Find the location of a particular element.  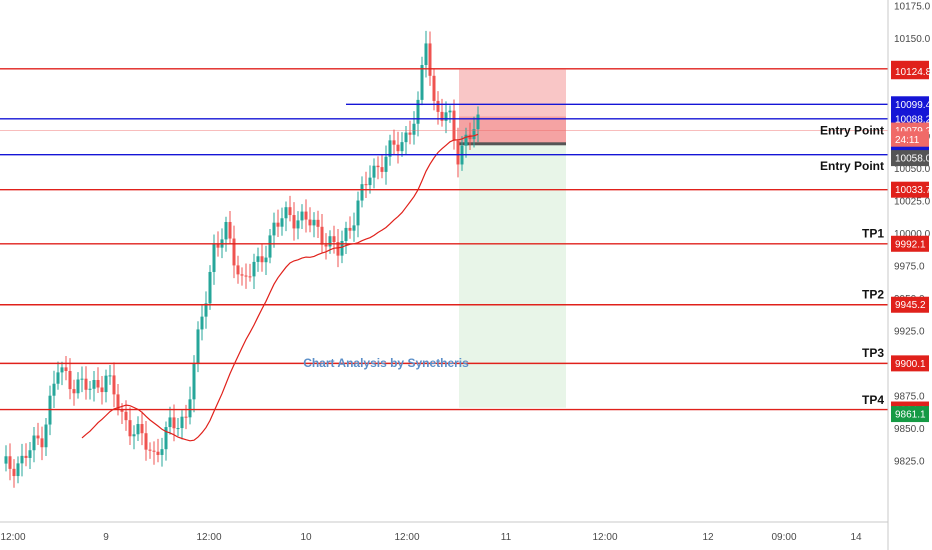

price-tag: 9945.2 is located at coordinates (910, 304).